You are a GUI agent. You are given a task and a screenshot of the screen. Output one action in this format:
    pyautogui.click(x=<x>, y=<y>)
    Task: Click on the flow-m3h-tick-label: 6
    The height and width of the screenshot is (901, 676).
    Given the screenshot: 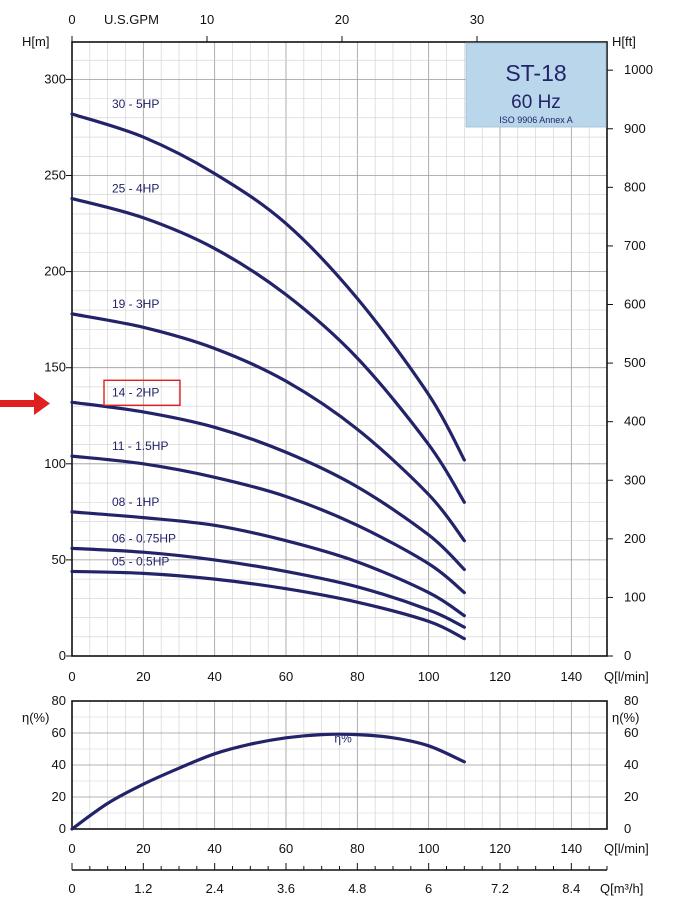 What is the action you would take?
    pyautogui.click(x=428, y=888)
    